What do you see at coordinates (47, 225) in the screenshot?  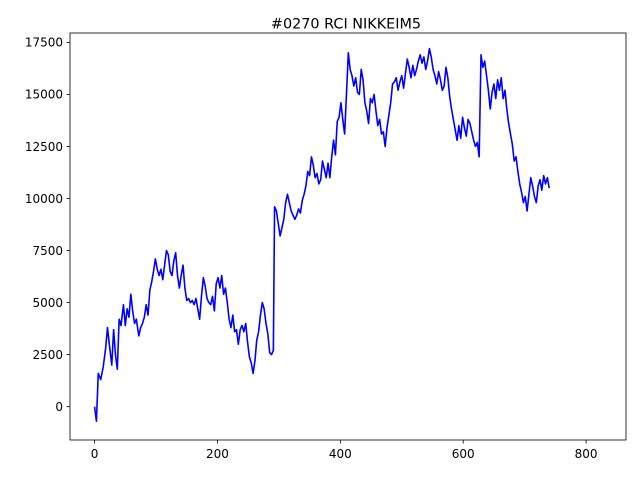 I see `y-axis-ticks: 0 2500 5000 7500 10000 12500 15000 17500` at bounding box center [47, 225].